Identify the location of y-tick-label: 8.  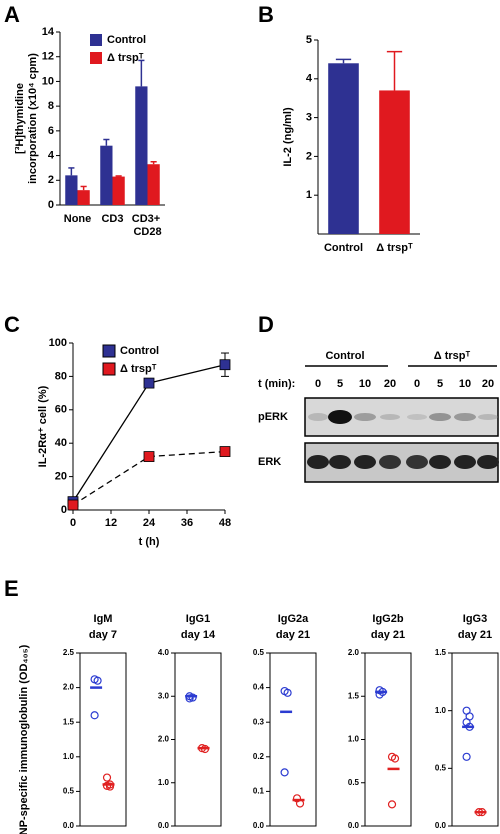
(51, 106).